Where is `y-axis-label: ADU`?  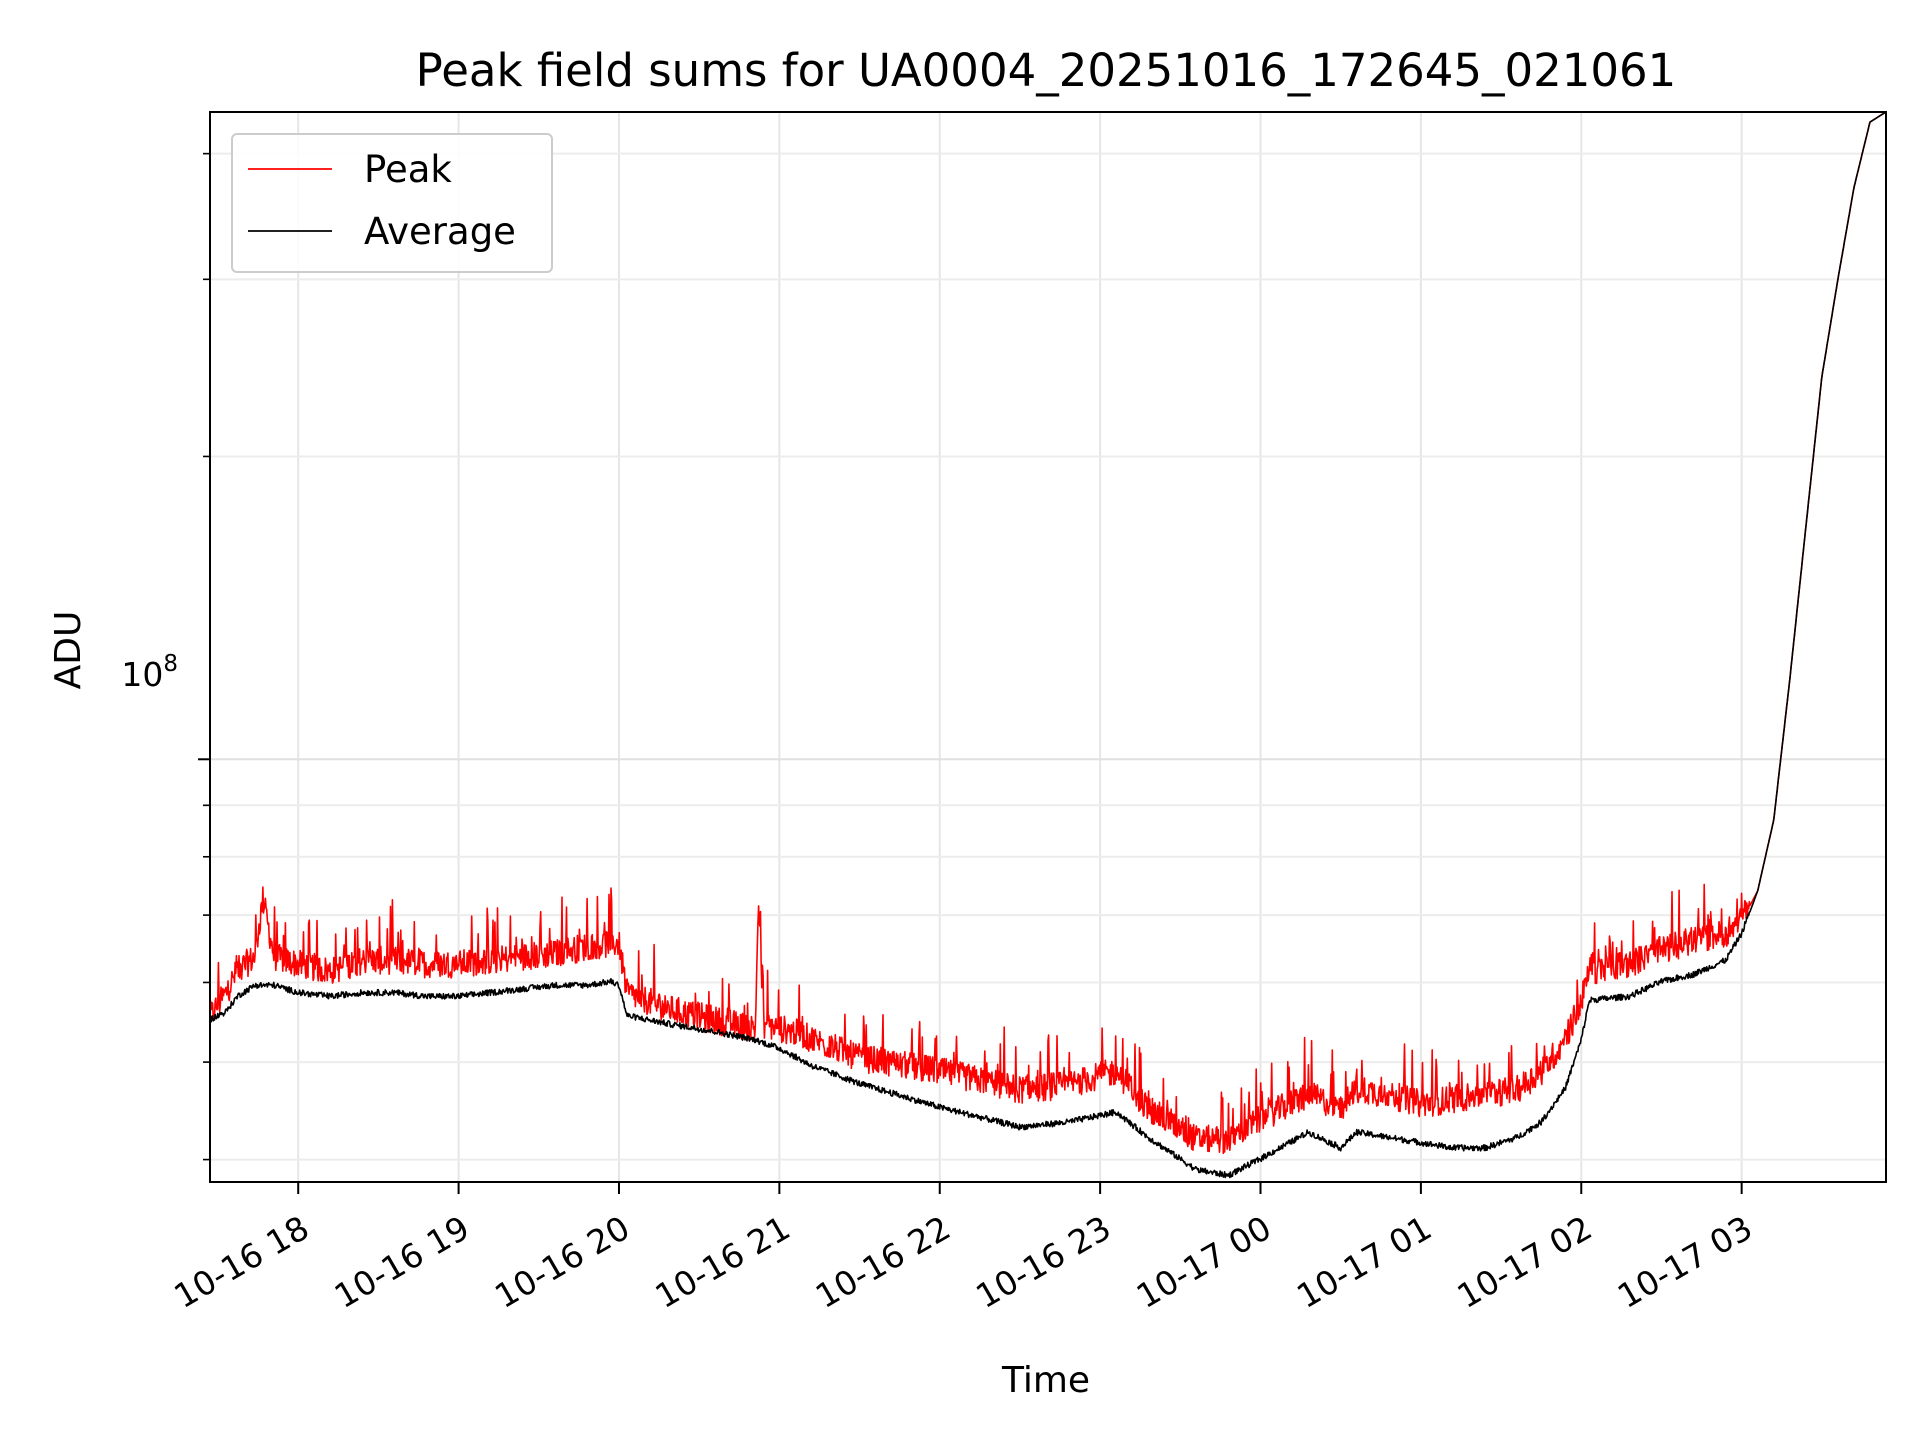
y-axis-label: ADU is located at coordinates (68, 650).